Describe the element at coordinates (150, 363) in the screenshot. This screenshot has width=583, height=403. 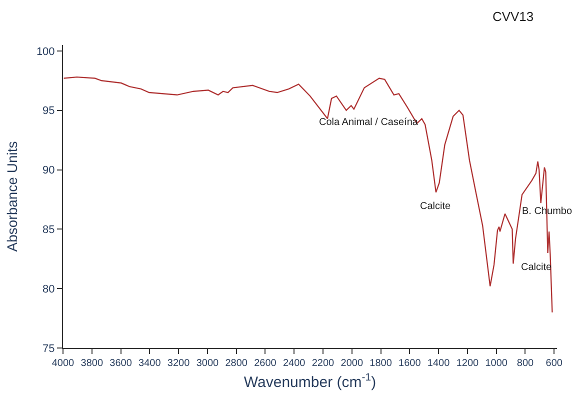
I see `x-tick-label: 3400` at that location.